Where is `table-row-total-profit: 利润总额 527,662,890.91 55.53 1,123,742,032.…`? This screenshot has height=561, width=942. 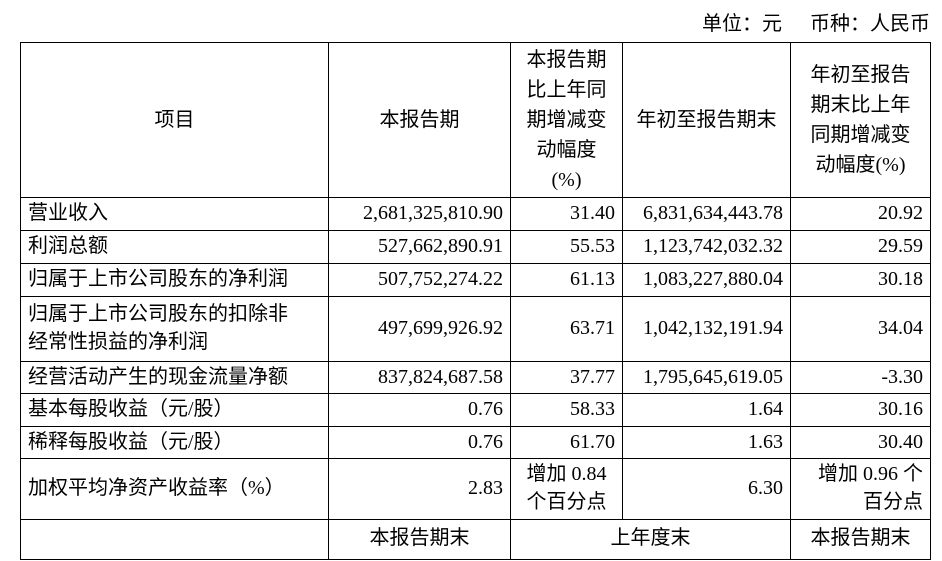
table-row-total-profit: 利润总额 527,662,890.91 55.53 1,123,742,032.… is located at coordinates (475, 246).